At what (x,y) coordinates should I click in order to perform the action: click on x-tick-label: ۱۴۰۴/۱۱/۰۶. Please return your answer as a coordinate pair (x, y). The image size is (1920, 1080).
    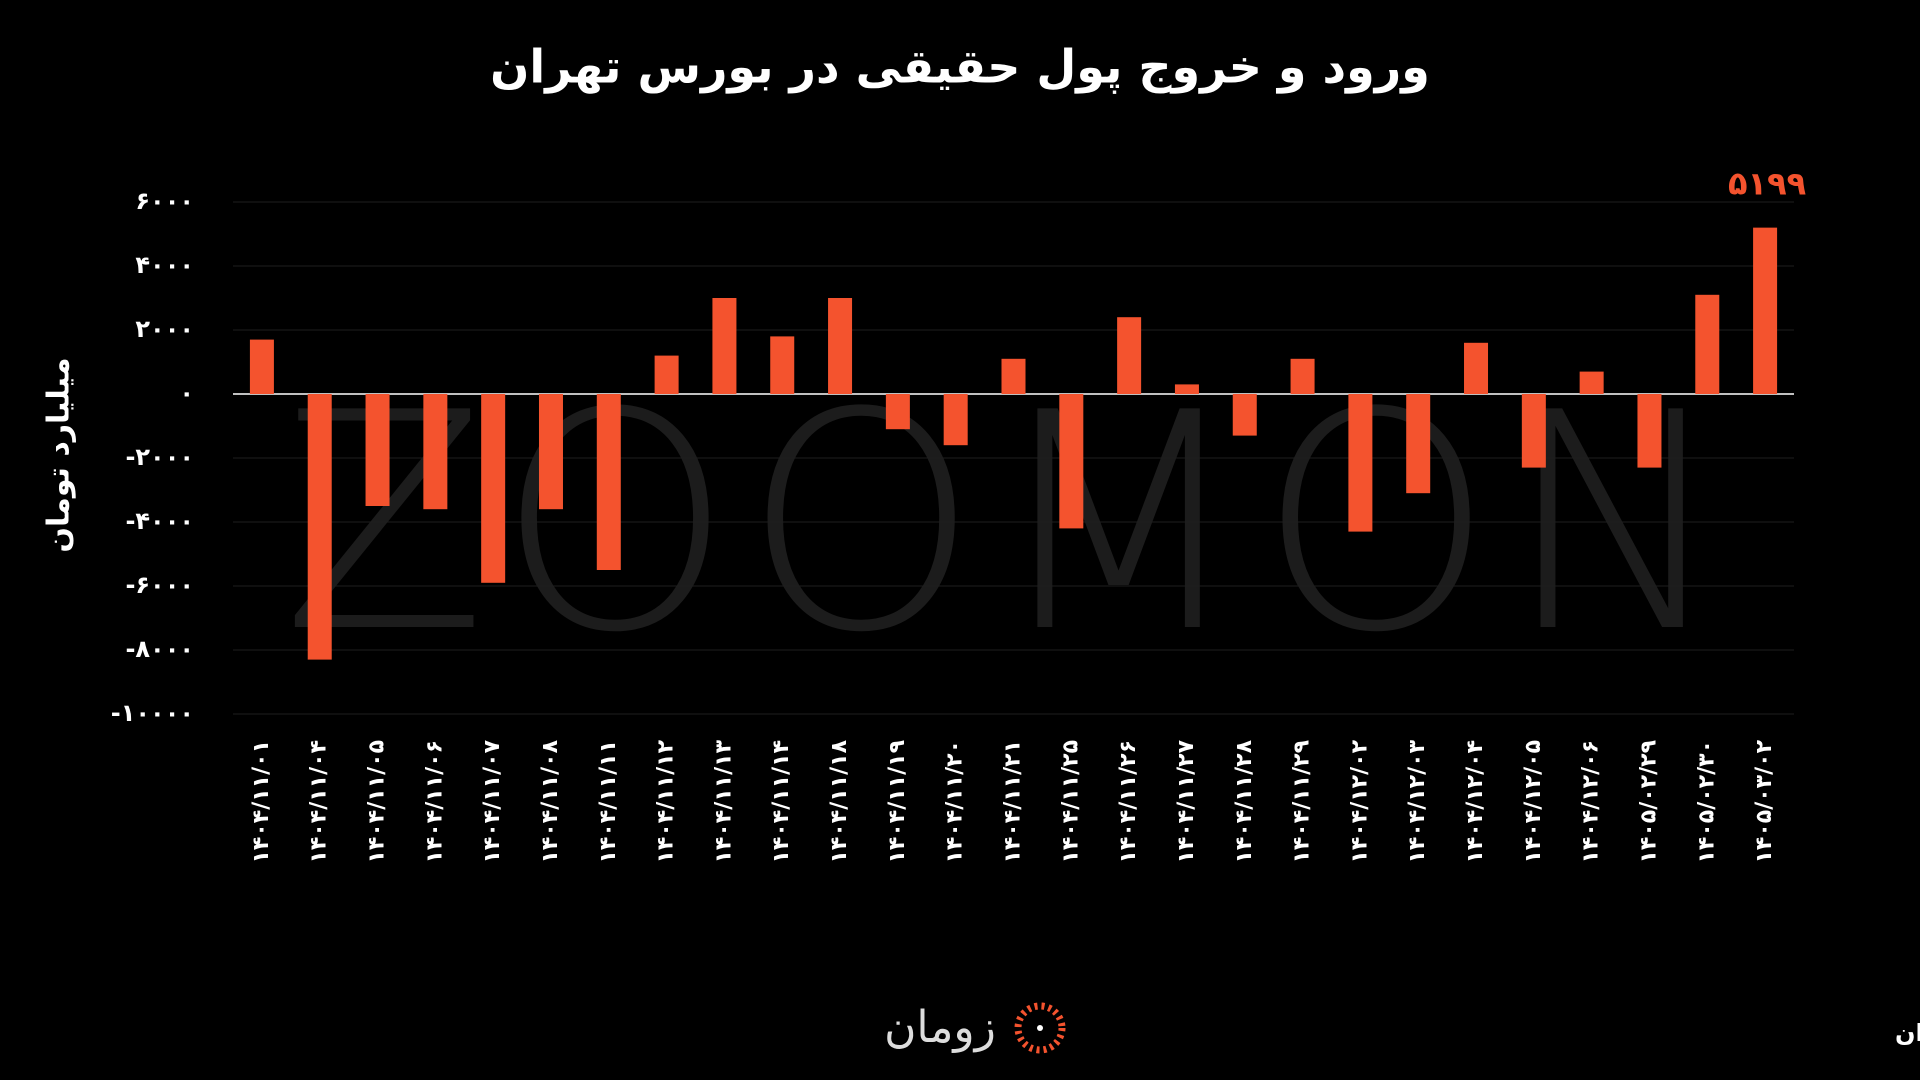
    Looking at the image, I should click on (434, 802).